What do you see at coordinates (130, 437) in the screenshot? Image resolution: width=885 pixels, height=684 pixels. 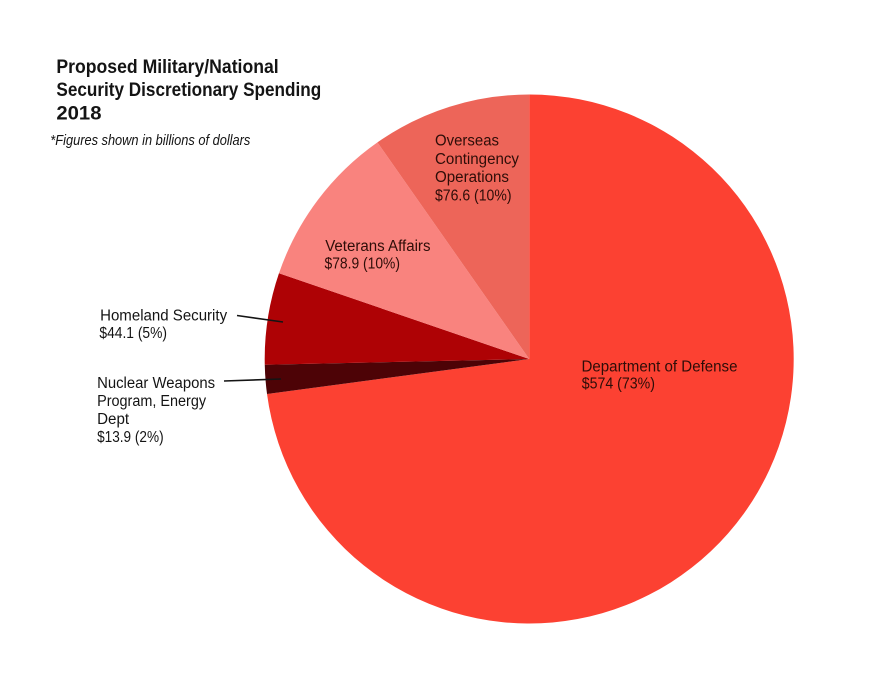 I see `svg-text: $13.9 (2%)` at bounding box center [130, 437].